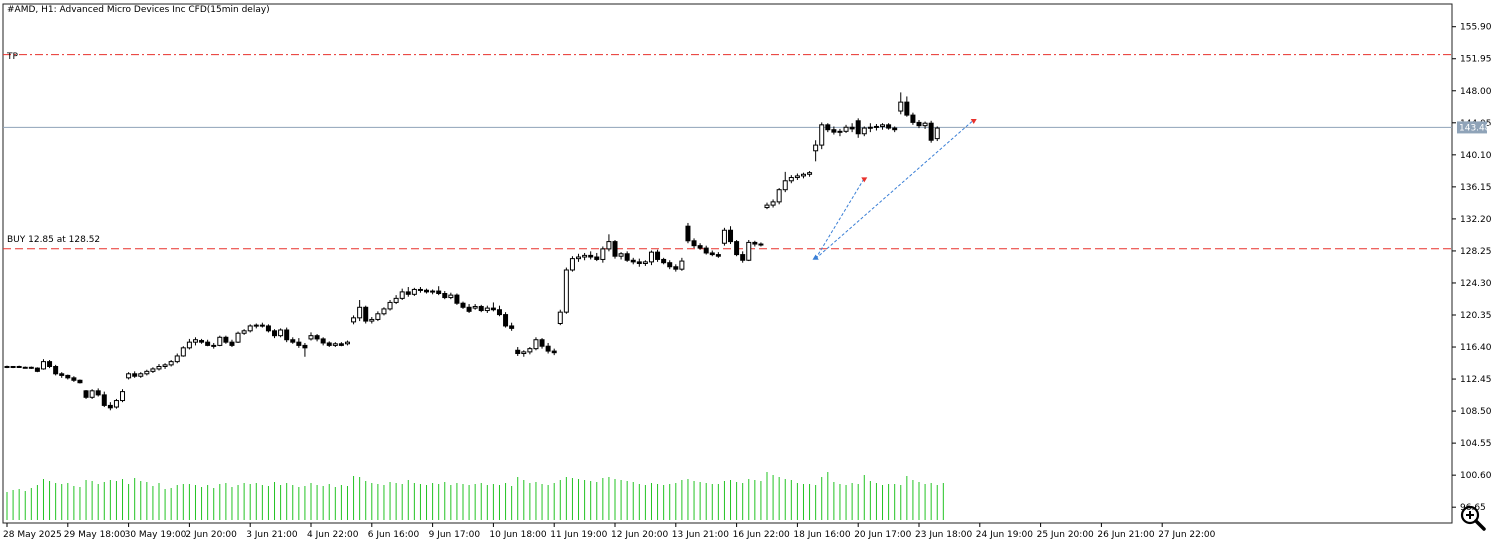 This screenshot has height=548, width=1500. Describe the element at coordinates (1186, 535) in the screenshot. I see `time-tick-label: 27 Jun 22:00` at that location.